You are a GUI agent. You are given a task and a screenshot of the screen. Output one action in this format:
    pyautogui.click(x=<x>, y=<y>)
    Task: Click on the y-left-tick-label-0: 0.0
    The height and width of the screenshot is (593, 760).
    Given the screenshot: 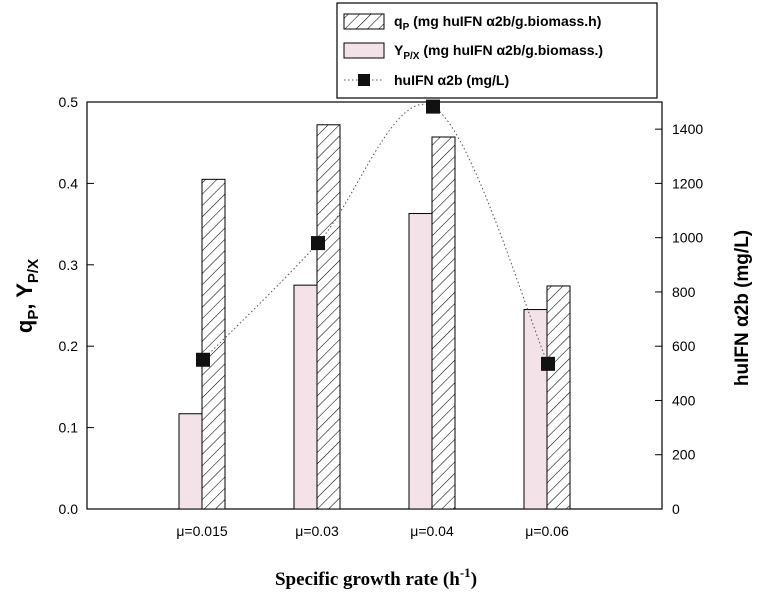 What is the action you would take?
    pyautogui.click(x=69, y=509)
    